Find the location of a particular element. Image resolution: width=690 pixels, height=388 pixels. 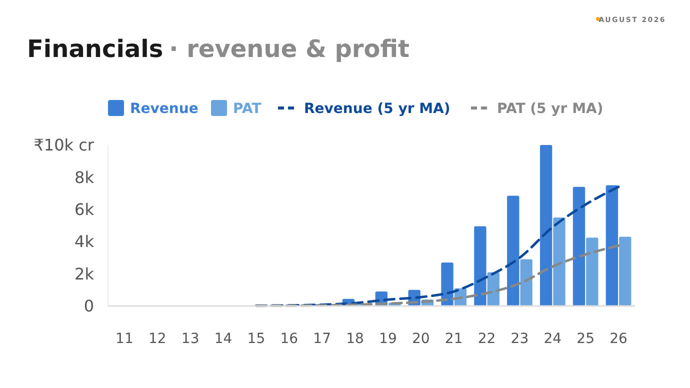

x-tick-label: 24 is located at coordinates (553, 339).